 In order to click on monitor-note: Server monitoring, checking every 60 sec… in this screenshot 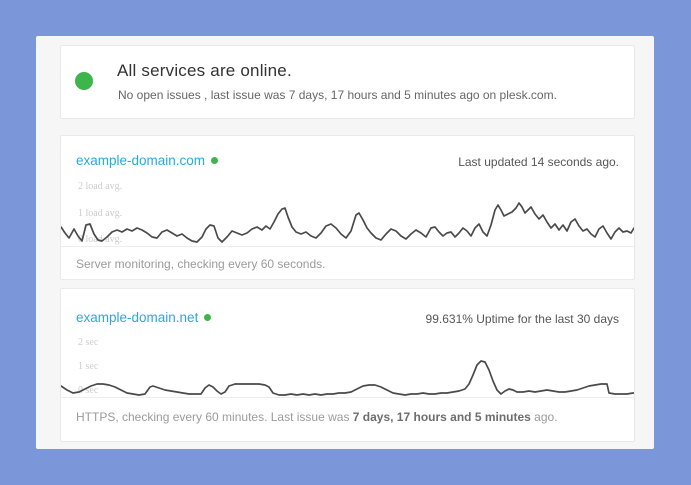, I will do `click(200, 264)`.